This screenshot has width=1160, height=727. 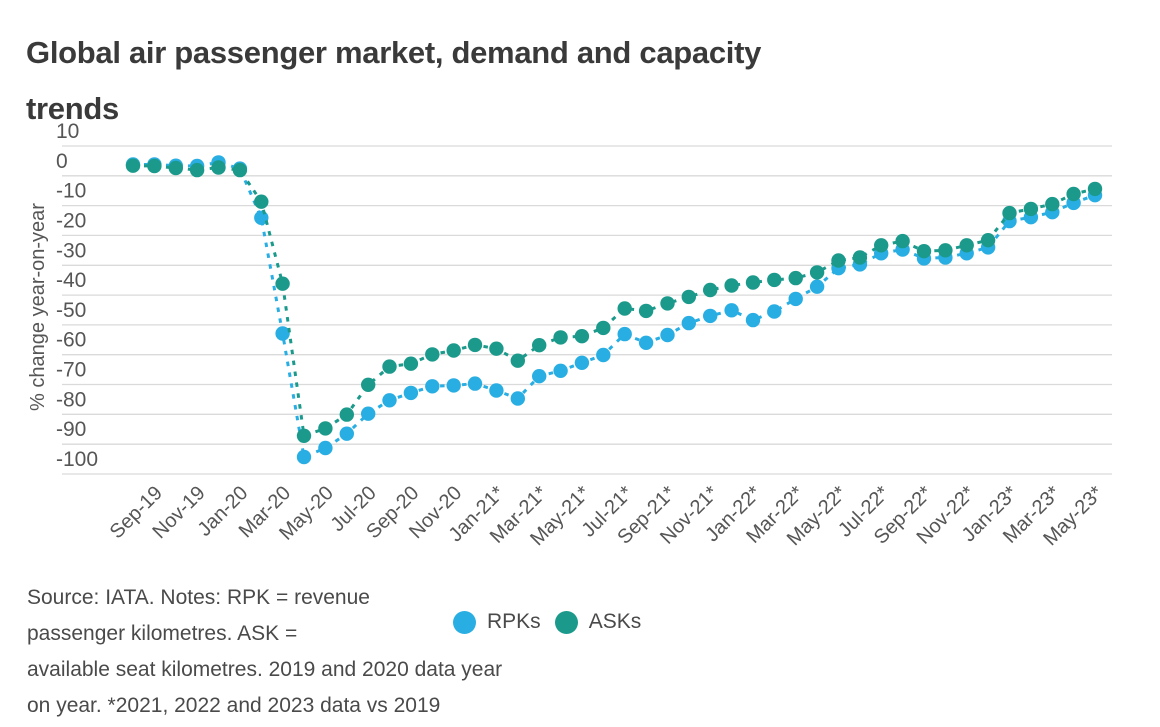 I want to click on asks-dot-icon, so click(x=566, y=622).